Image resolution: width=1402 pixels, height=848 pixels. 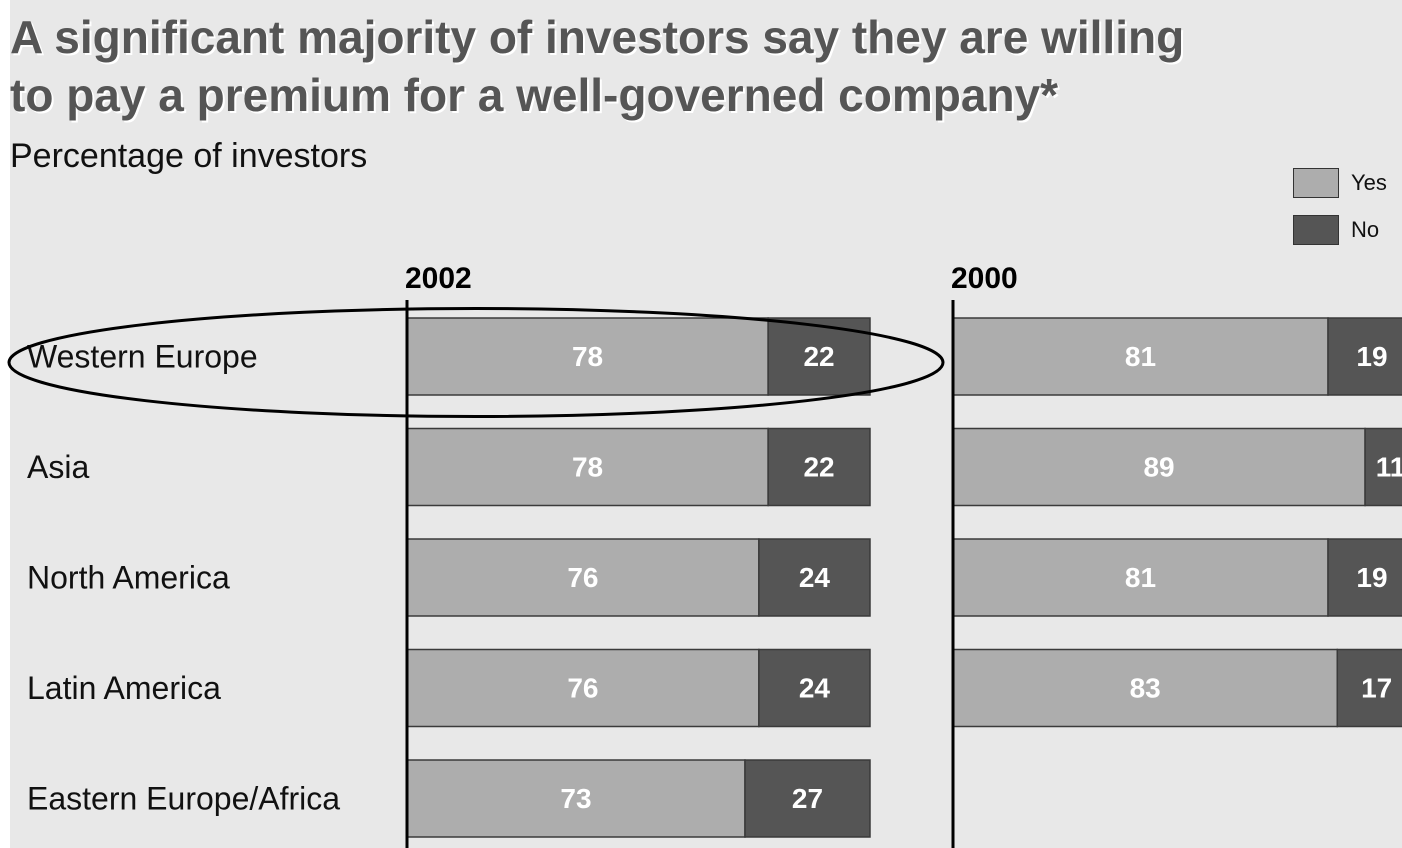 I want to click on bar-label-2002-eastern-europe-africa-yes: 73, so click(x=575, y=798).